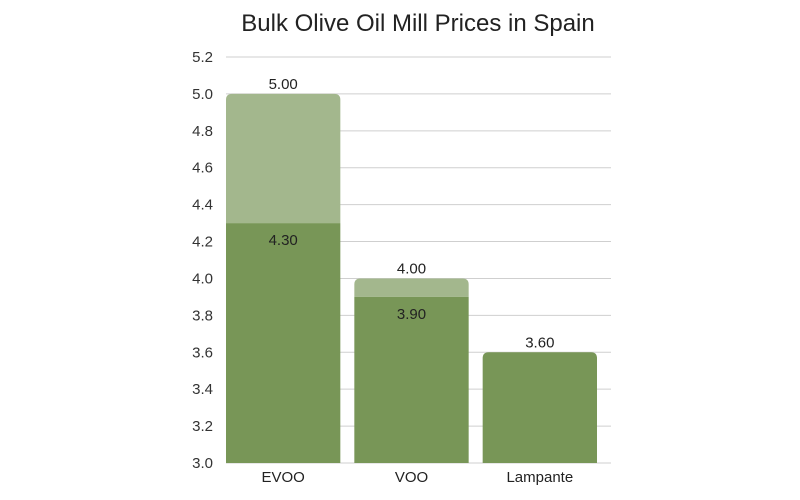 The height and width of the screenshot is (500, 800). I want to click on y-tick-label: 4.8, so click(202, 131).